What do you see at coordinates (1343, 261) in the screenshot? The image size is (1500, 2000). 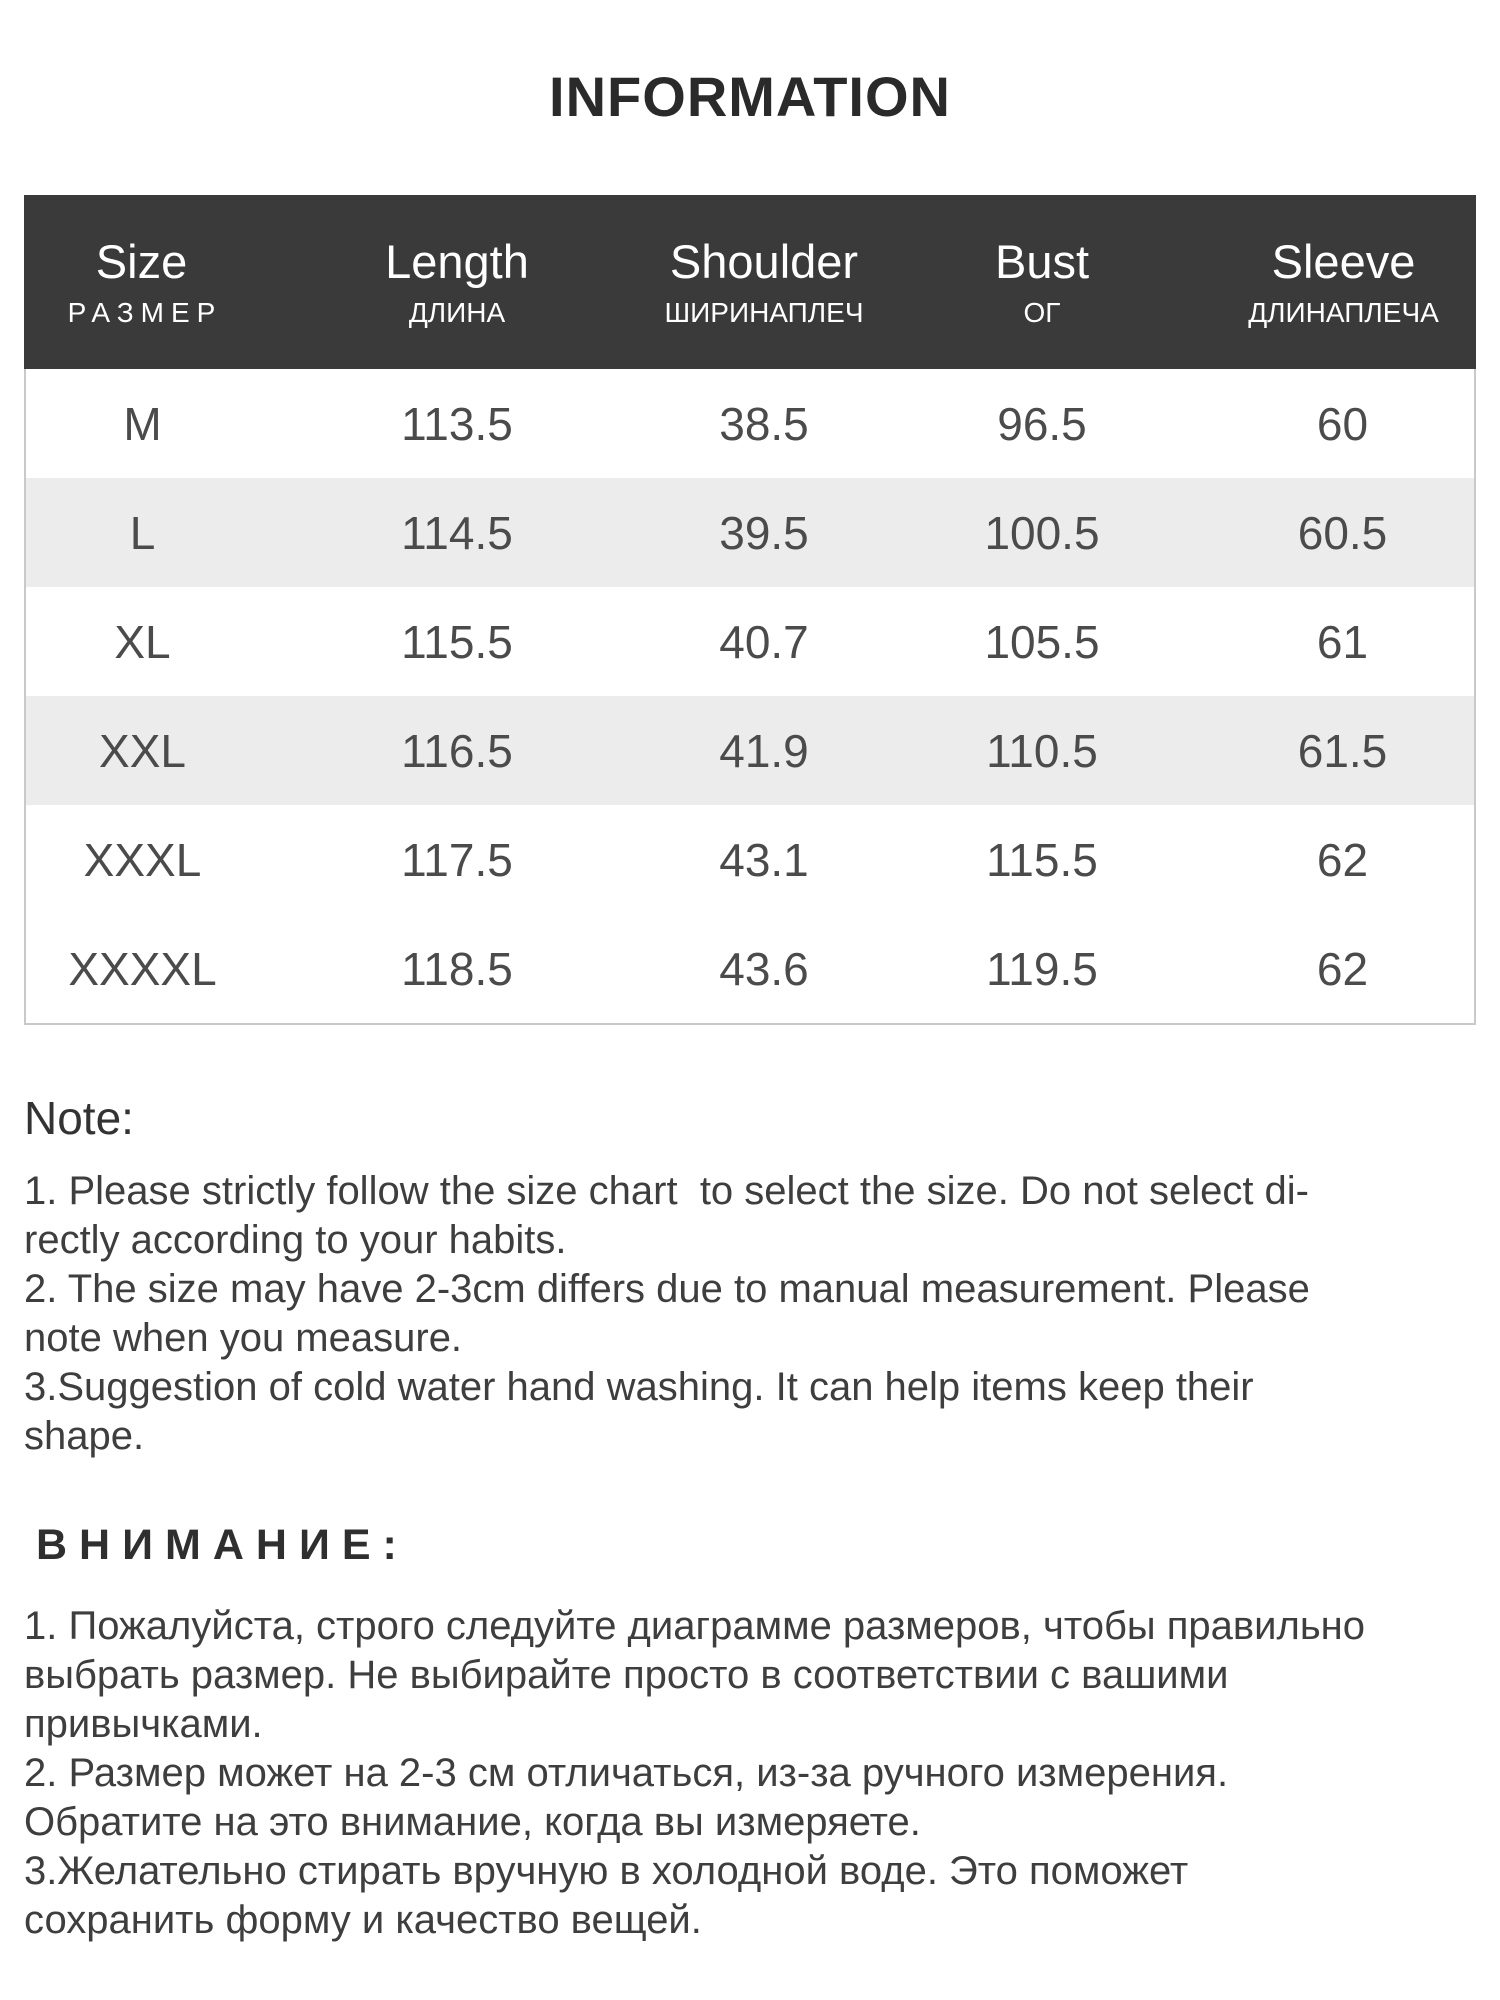 I see `column-header-sleeve-en: Sleeve` at bounding box center [1343, 261].